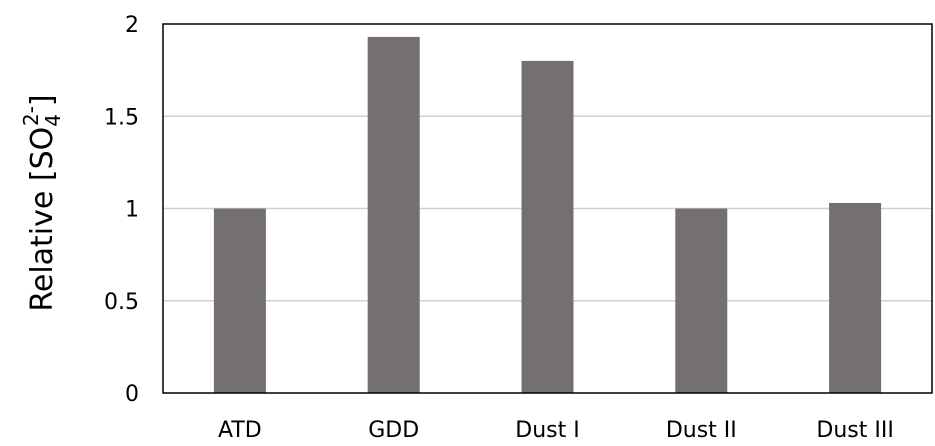 This screenshot has height=446, width=935. What do you see at coordinates (855, 297) in the screenshot?
I see `bar-dust-iii` at bounding box center [855, 297].